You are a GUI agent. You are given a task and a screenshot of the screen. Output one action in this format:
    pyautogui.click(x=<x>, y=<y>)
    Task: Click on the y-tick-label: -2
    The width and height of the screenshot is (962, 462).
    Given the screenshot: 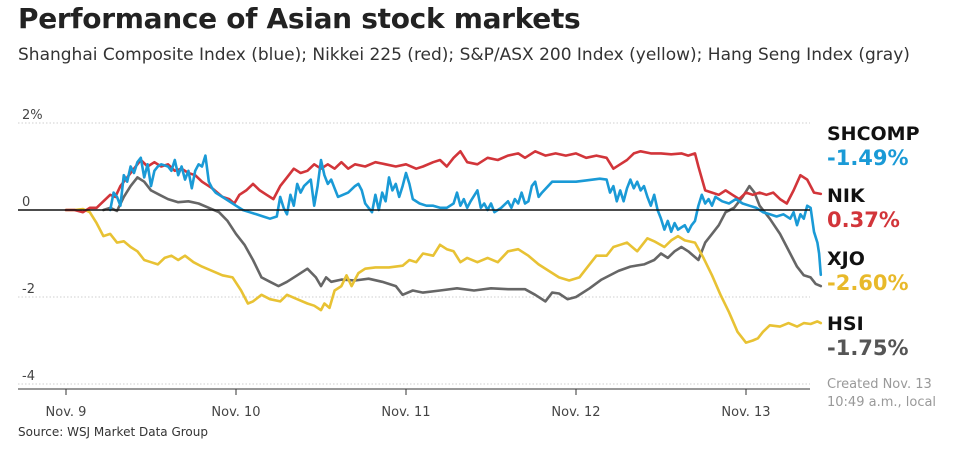 What is the action you would take?
    pyautogui.click(x=28, y=289)
    